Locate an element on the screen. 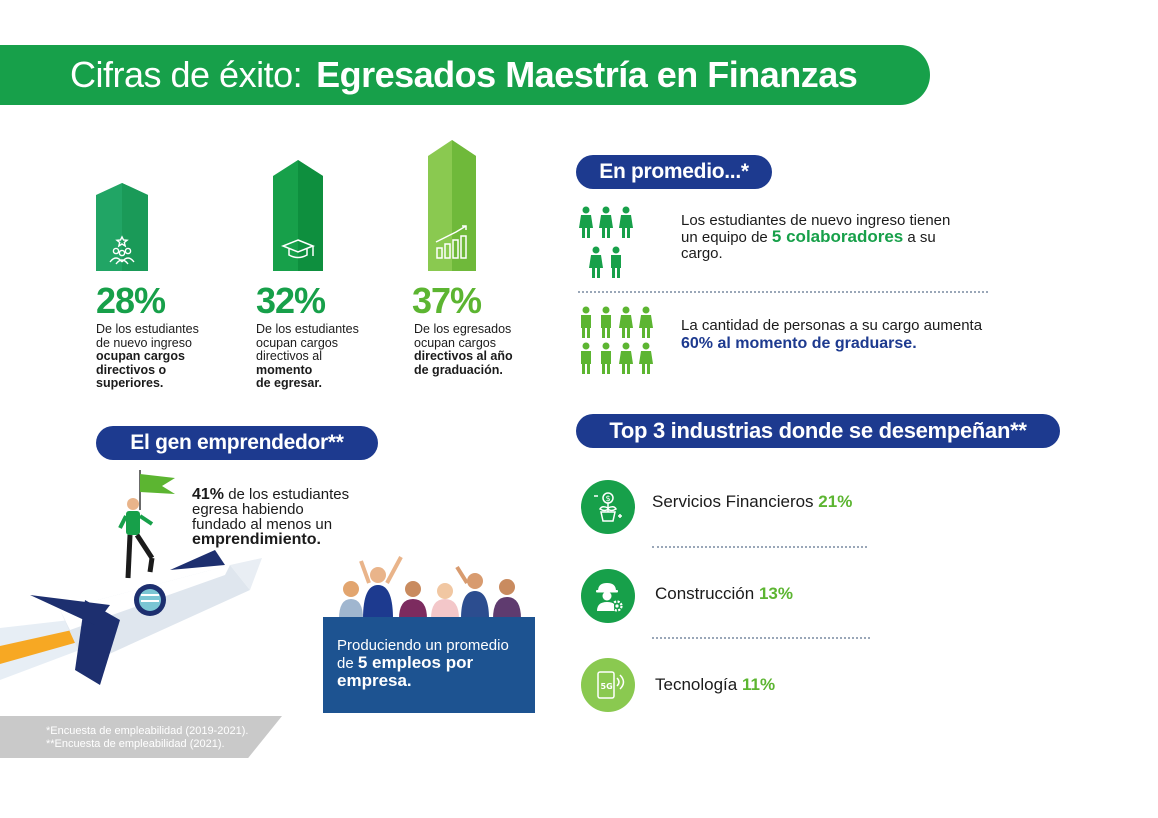  title-bold: Egresados Maestría en Finanzas is located at coordinates (587, 74).